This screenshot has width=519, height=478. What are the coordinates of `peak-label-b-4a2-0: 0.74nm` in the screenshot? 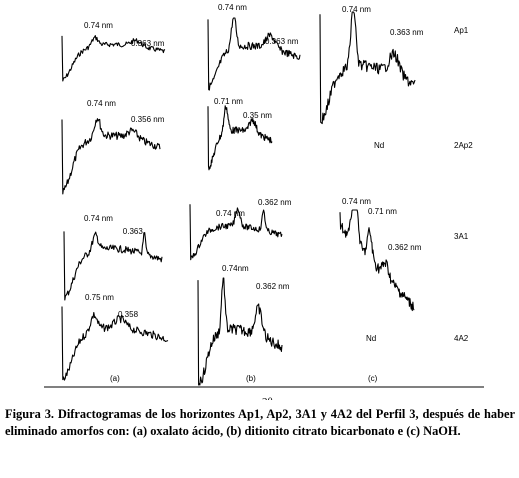 It's located at (235, 268).